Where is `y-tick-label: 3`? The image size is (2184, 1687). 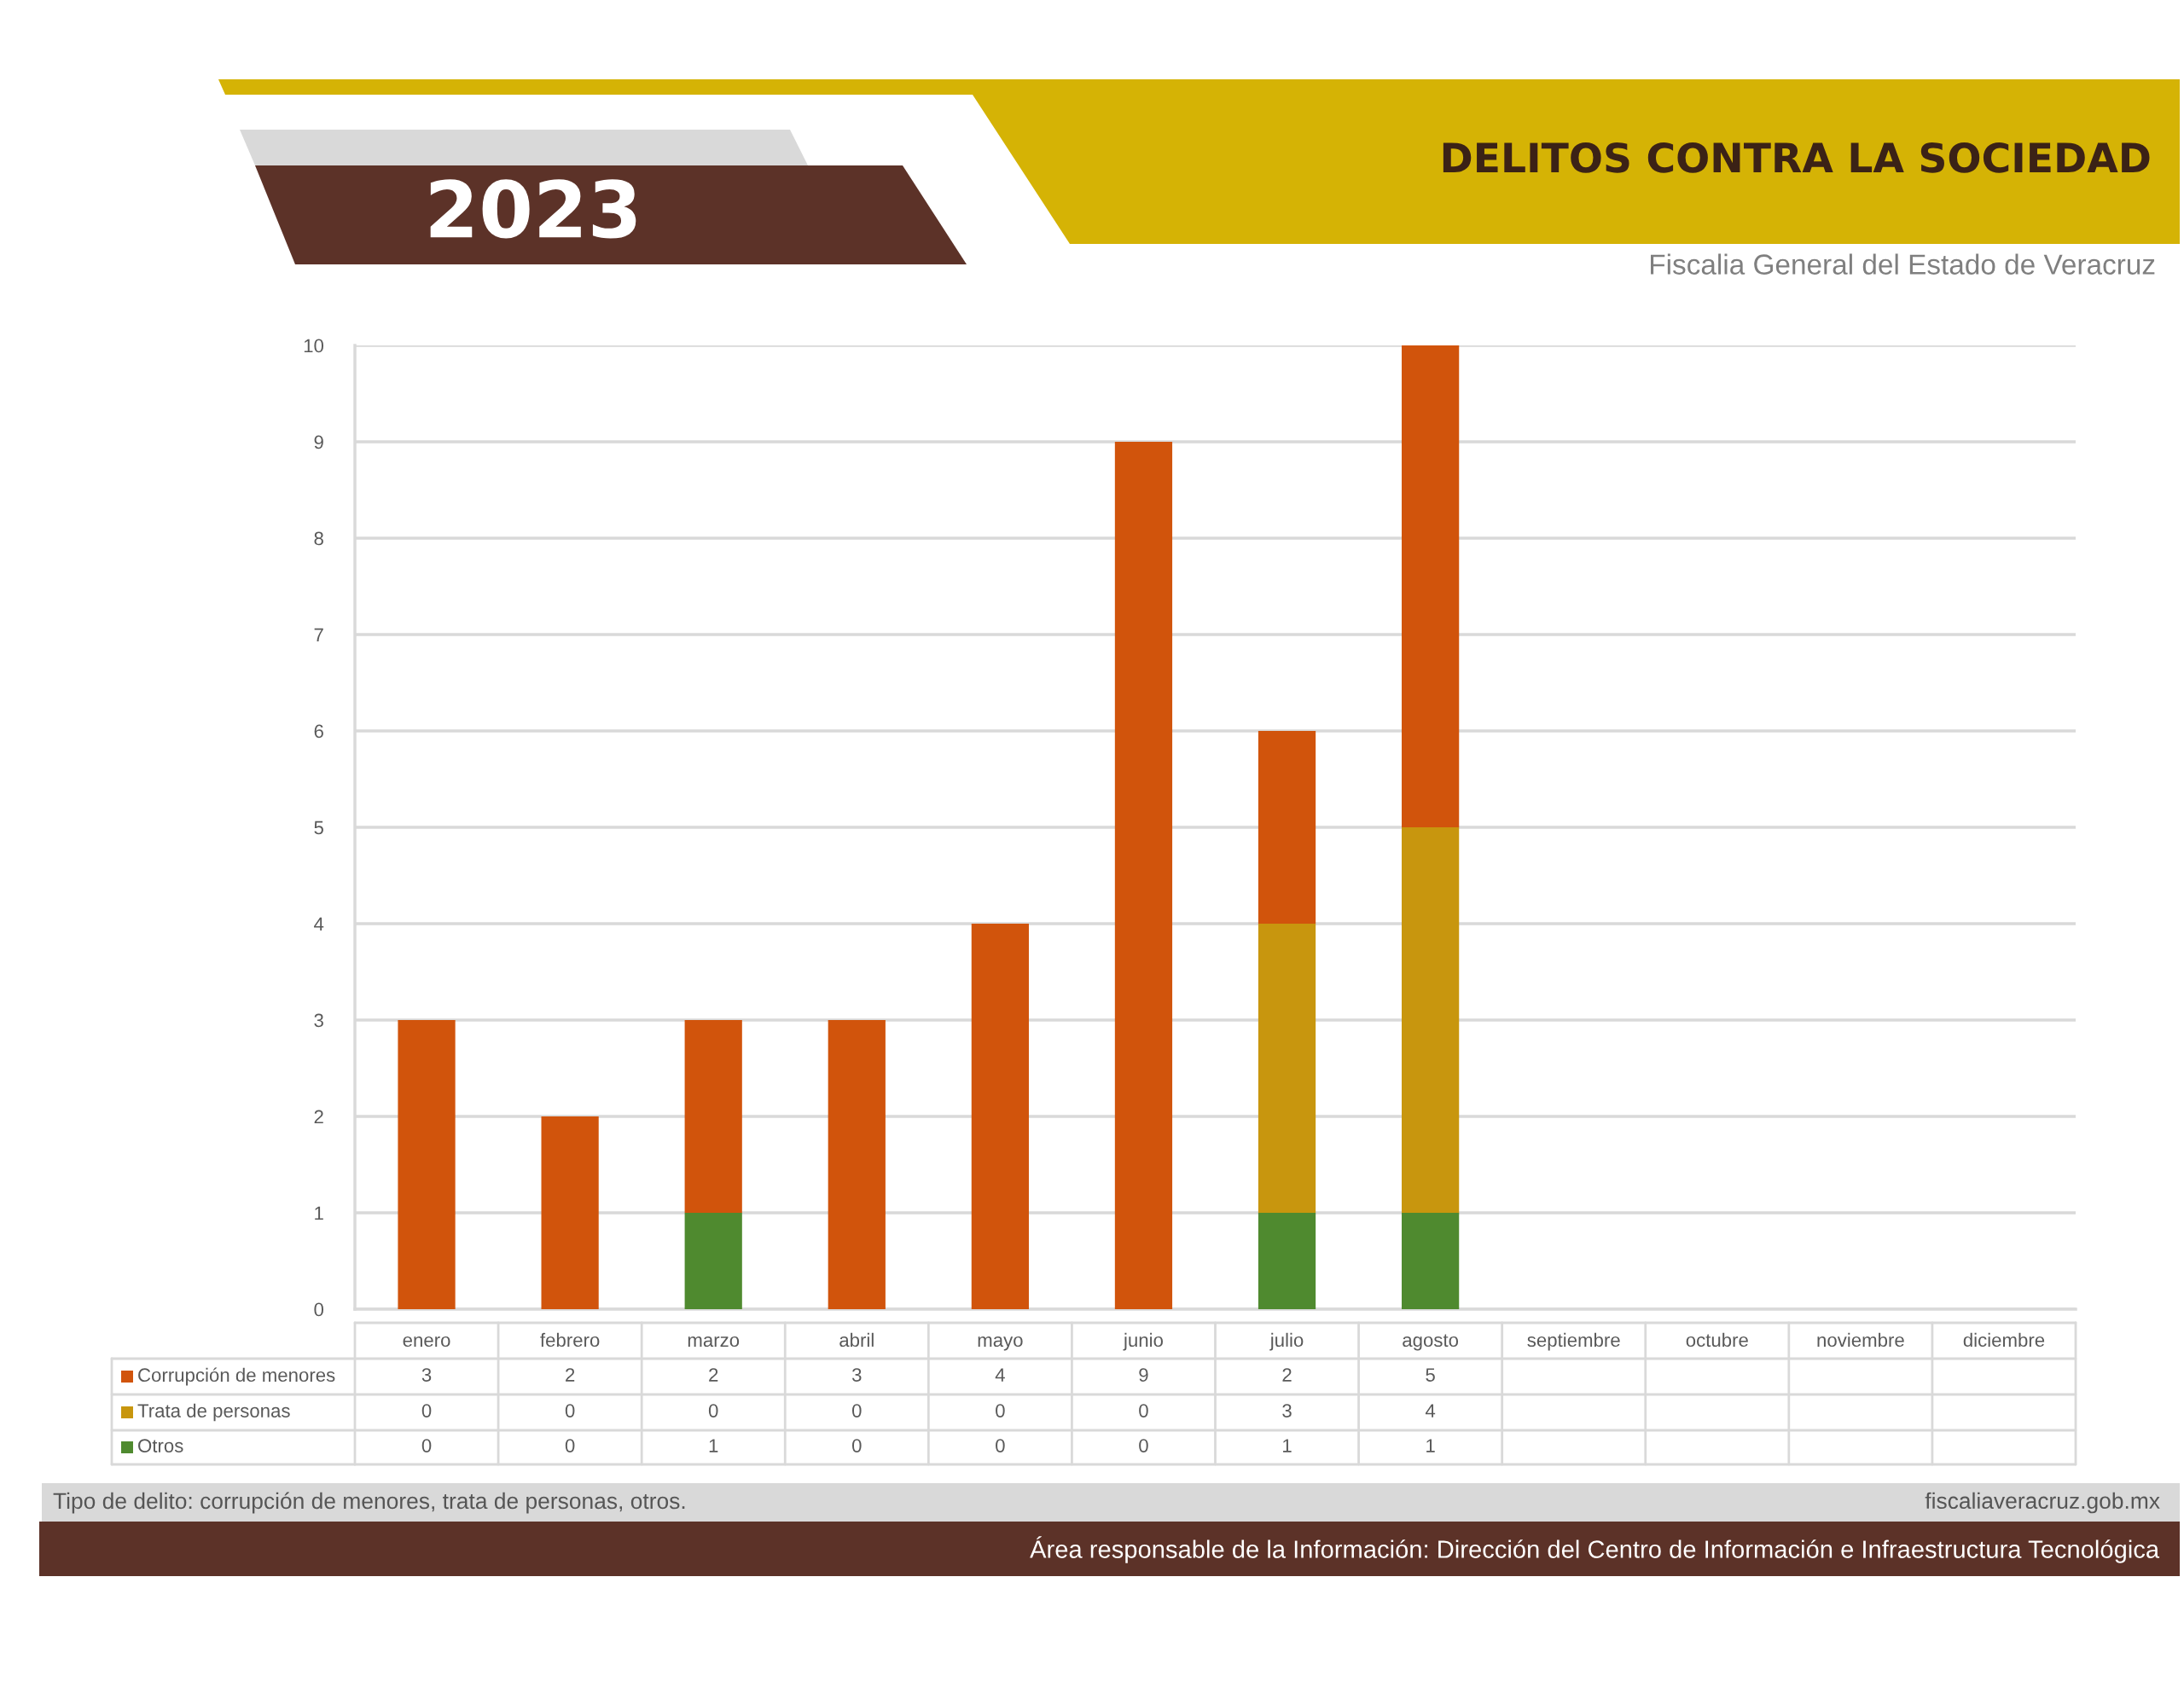
y-tick-label: 3 is located at coordinates (319, 1021).